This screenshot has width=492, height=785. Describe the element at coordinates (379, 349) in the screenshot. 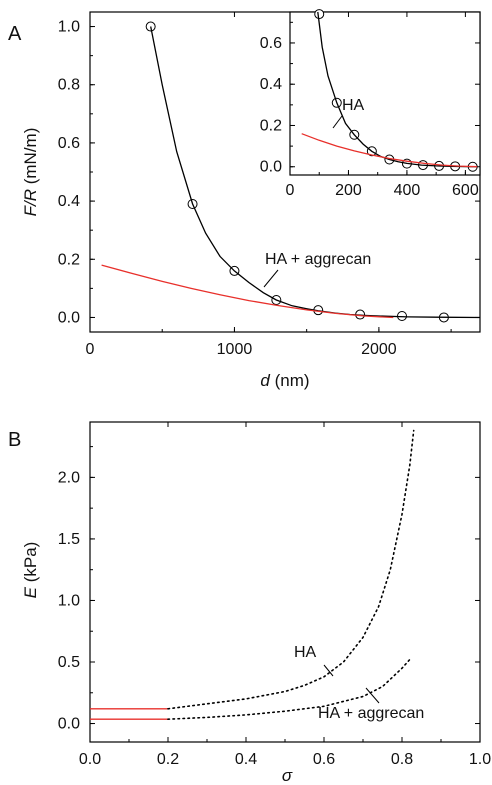

I see `x-tick-label: 2000` at that location.